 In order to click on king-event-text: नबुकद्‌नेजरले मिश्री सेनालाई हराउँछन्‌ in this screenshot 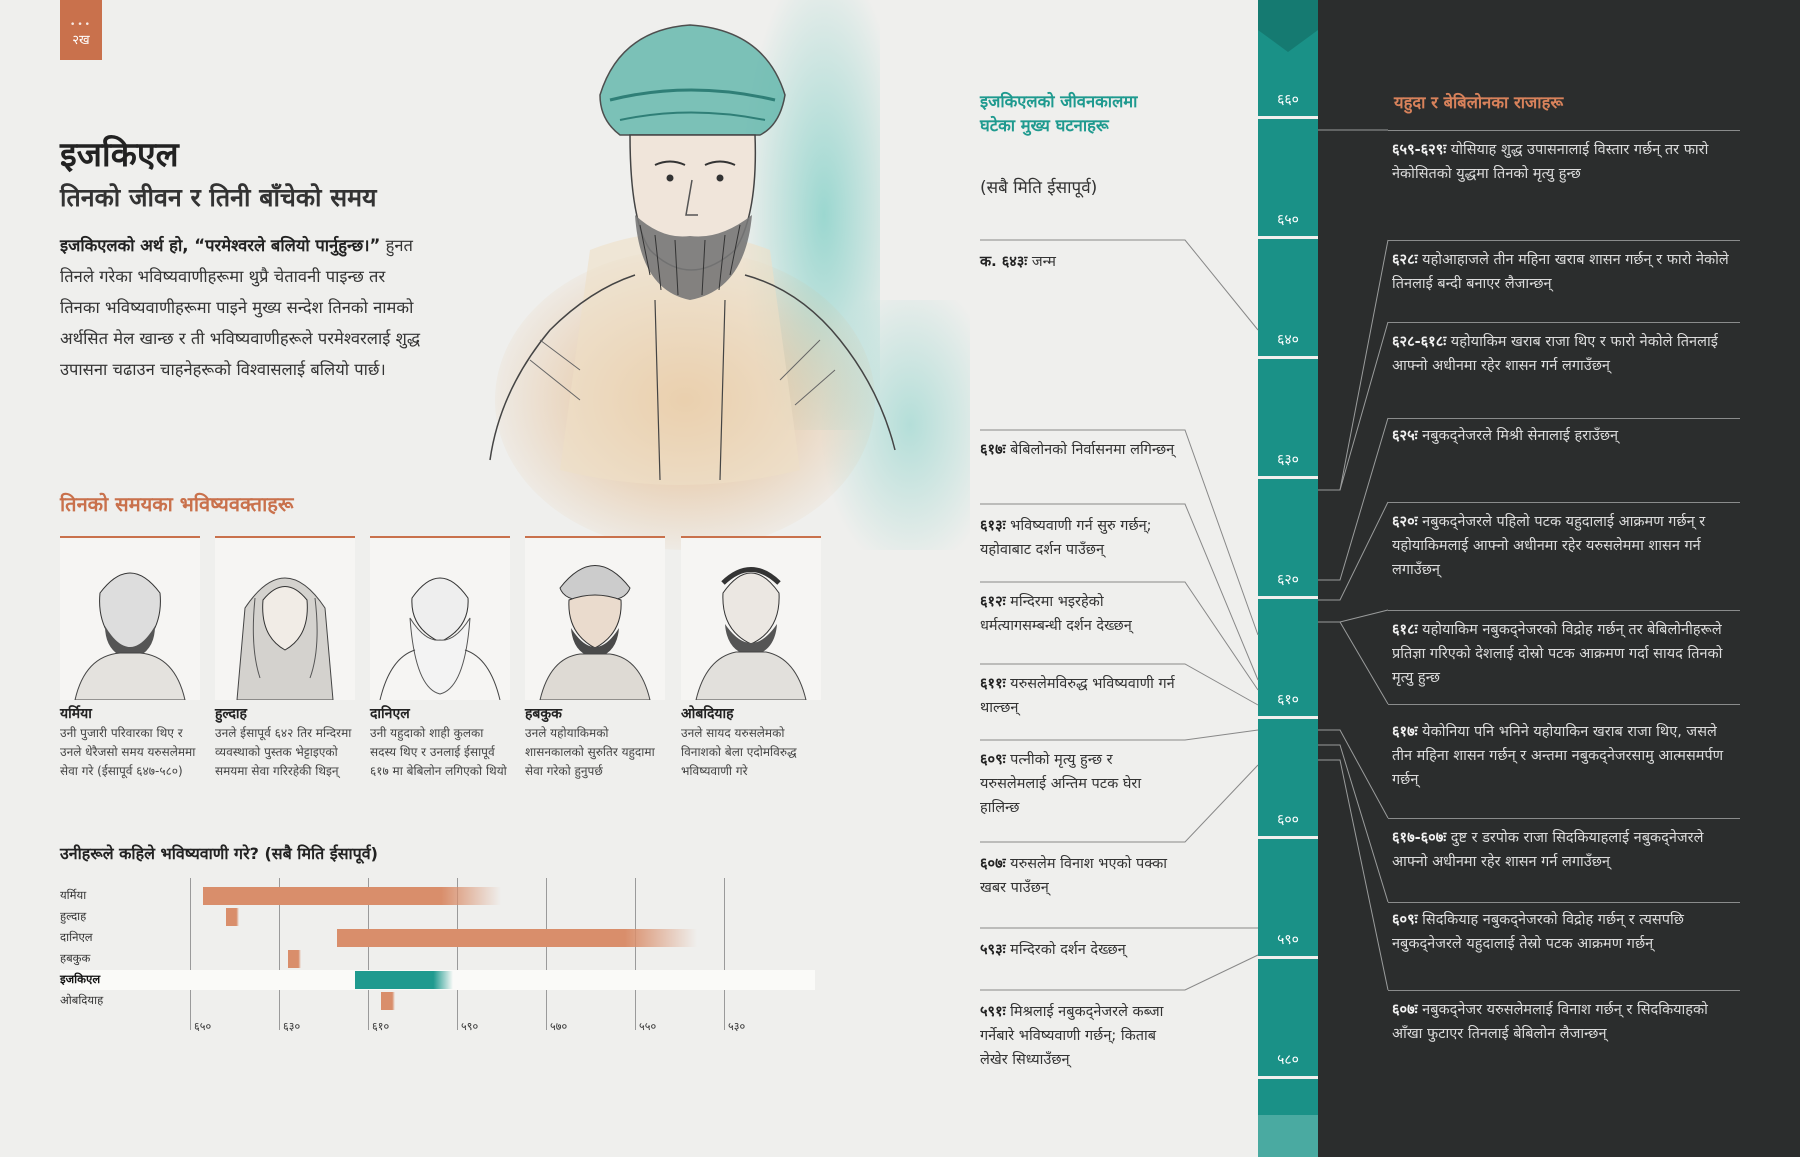, I will do `click(1518, 436)`.